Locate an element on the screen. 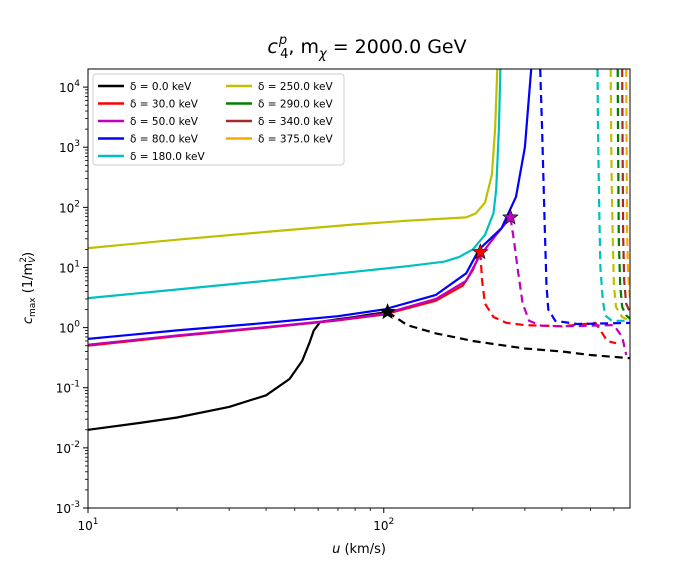  series-0-0-dashed-line is located at coordinates (508, 335).